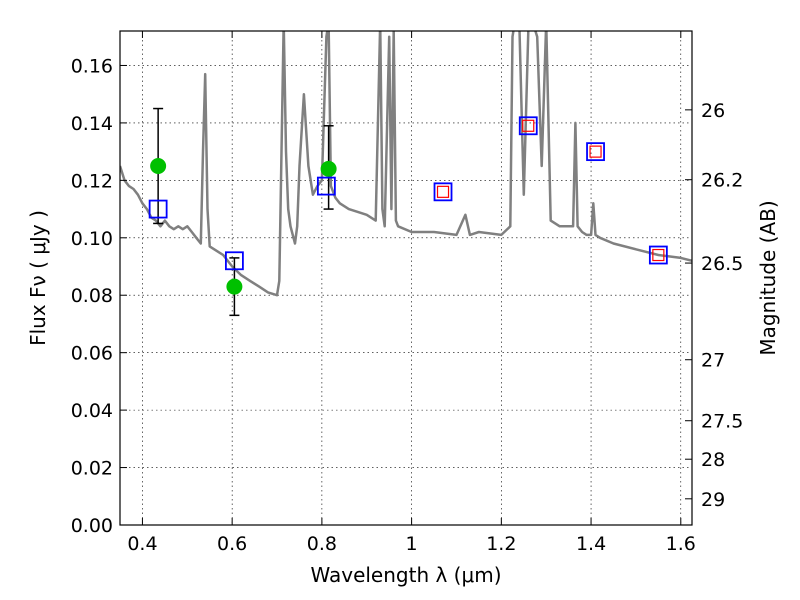 The image size is (800, 600). What do you see at coordinates (591, 544) in the screenshot?
I see `x-tick-label: 1.4` at bounding box center [591, 544].